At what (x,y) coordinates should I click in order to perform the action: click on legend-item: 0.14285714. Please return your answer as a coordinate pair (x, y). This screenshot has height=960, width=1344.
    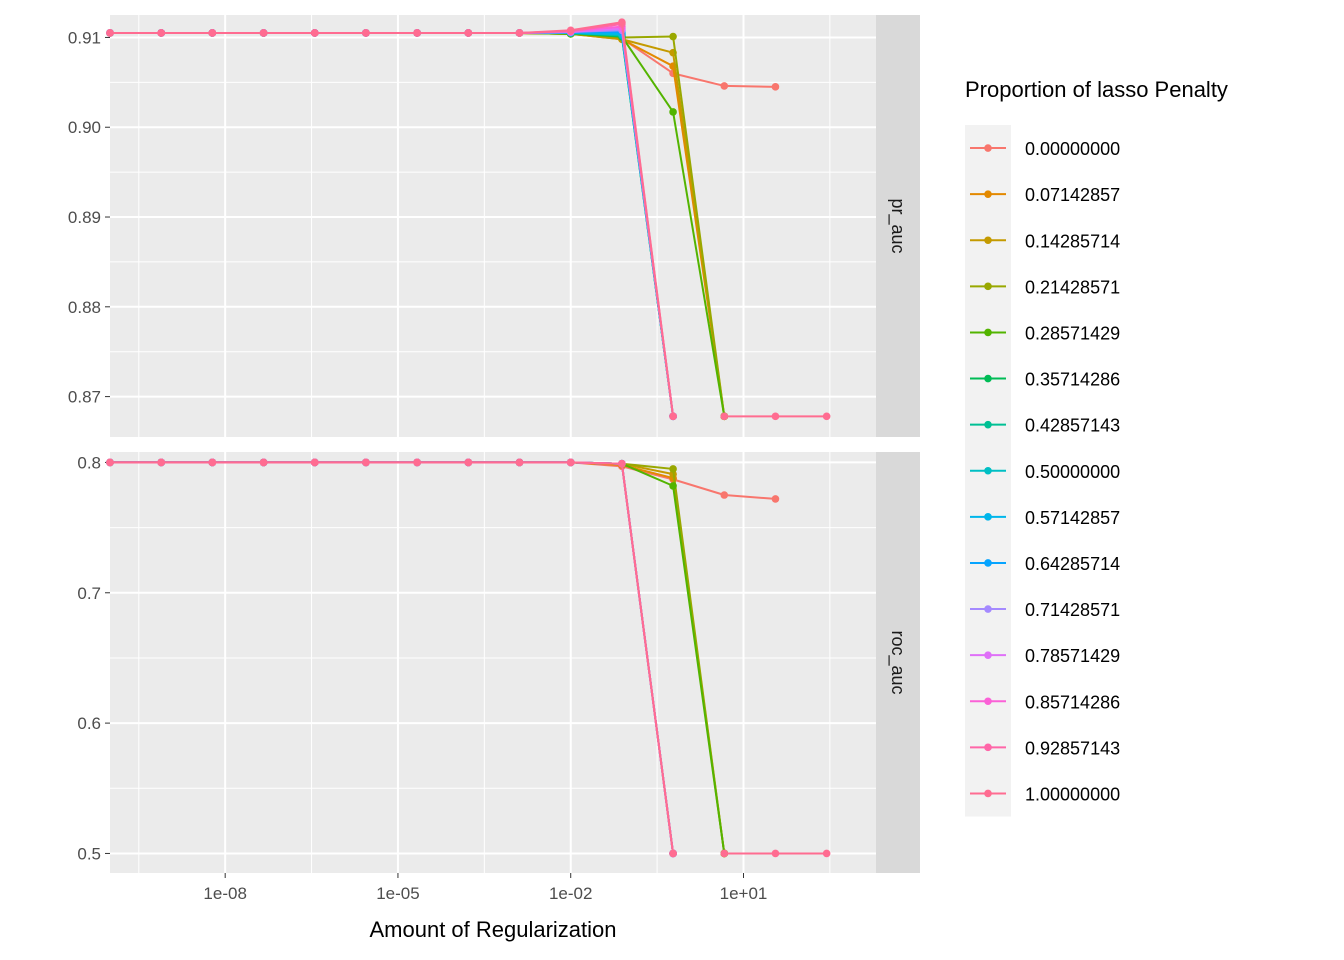
    Looking at the image, I should click on (1045, 241).